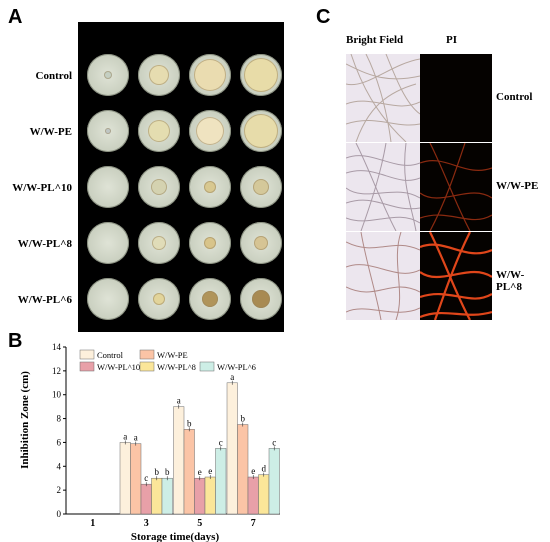  Describe the element at coordinates (56, 371) in the screenshot. I see `y-tick-label: 12` at that location.